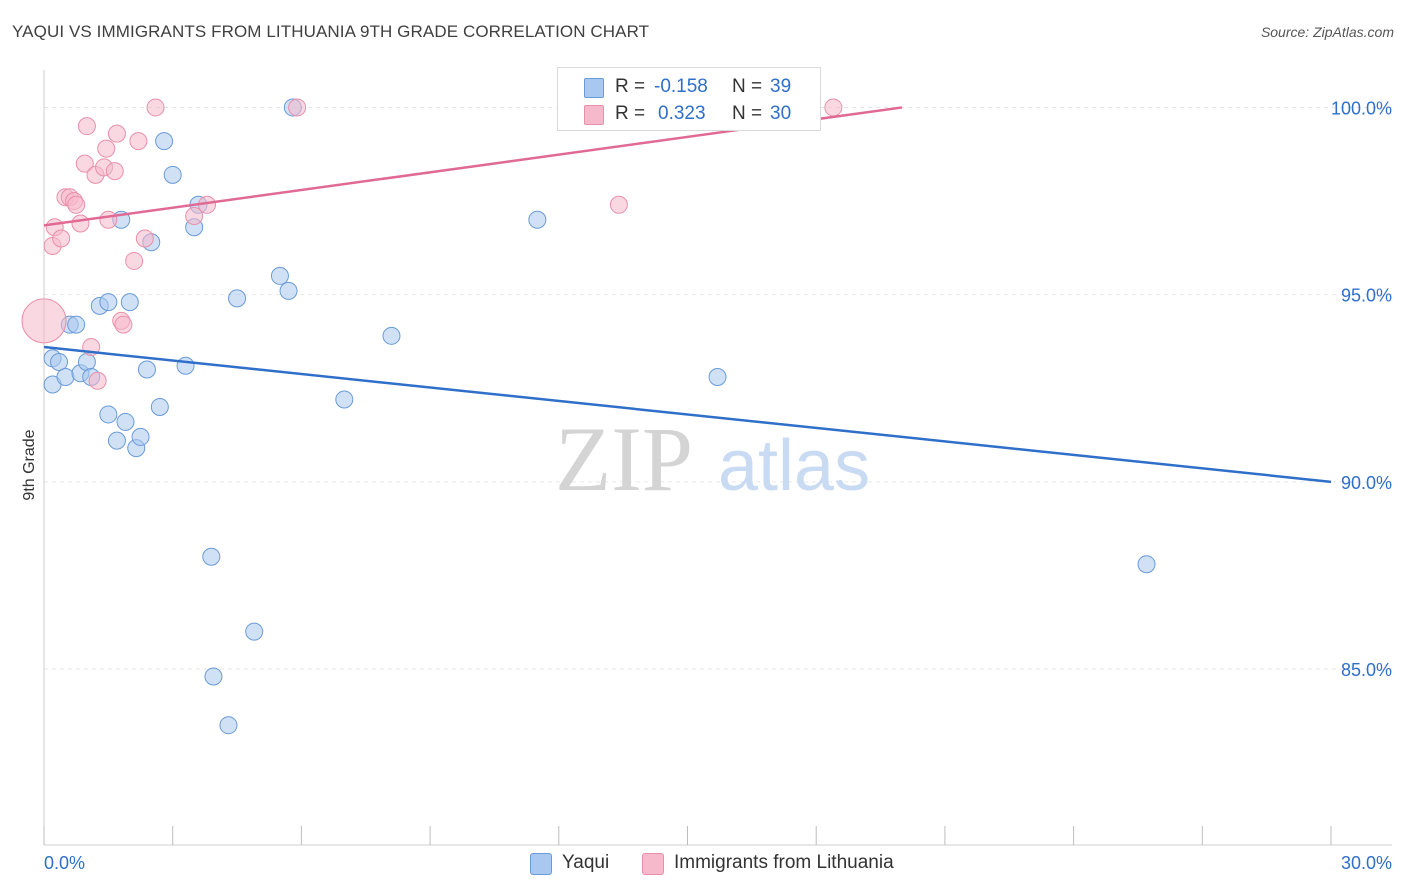  Describe the element at coordinates (653, 864) in the screenshot. I see `bottom-legend-swatch-pink` at that location.